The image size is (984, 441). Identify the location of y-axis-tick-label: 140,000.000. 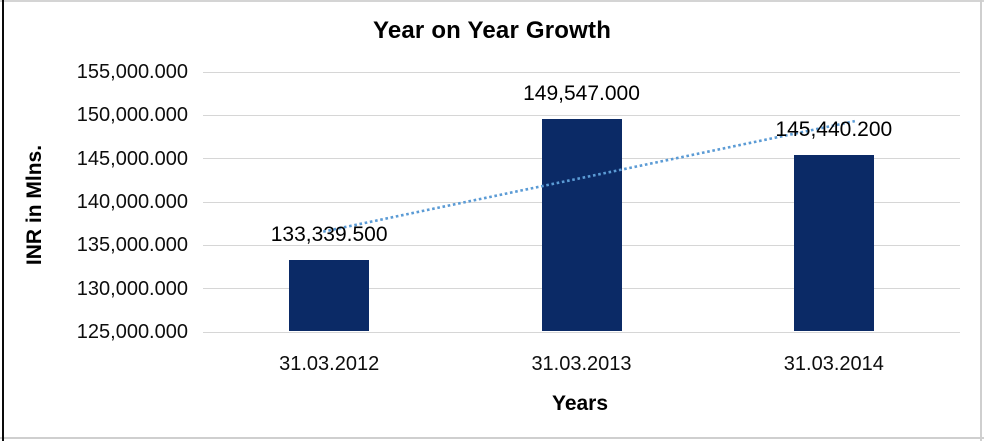
(132, 202).